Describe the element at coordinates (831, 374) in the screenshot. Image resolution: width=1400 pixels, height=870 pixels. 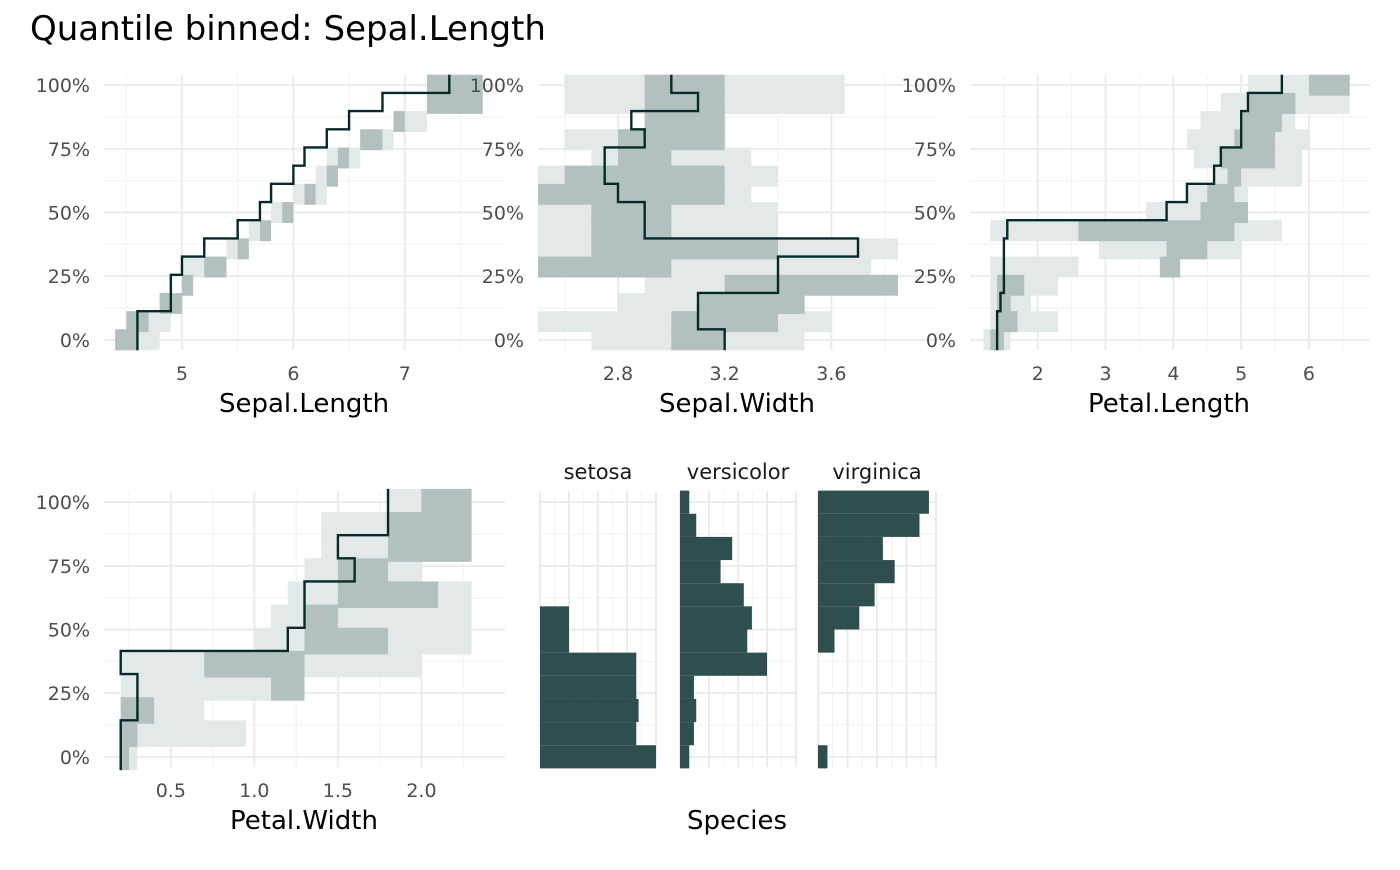
I see `x-tick-label: 3.6` at that location.